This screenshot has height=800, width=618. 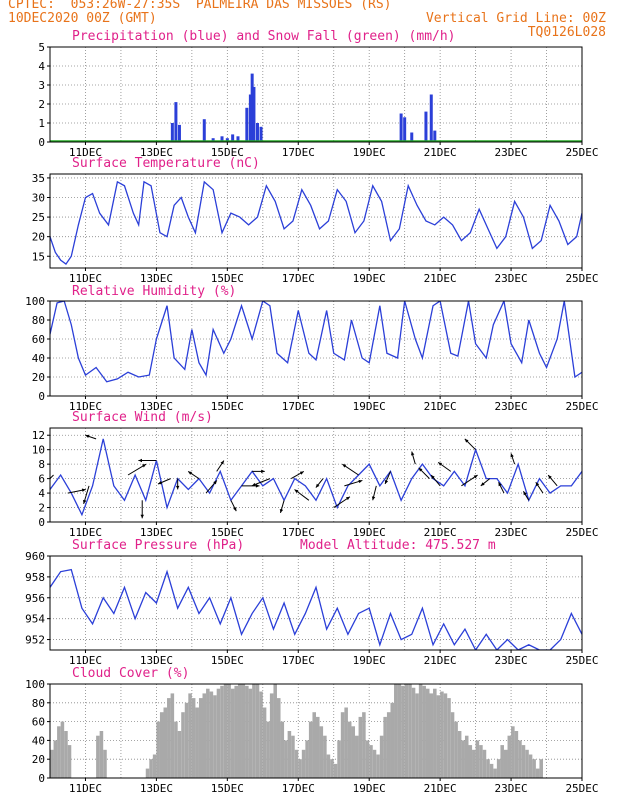 What do you see at coordinates (38, 320) in the screenshot?
I see `y-tick-label: 80` at bounding box center [38, 320].